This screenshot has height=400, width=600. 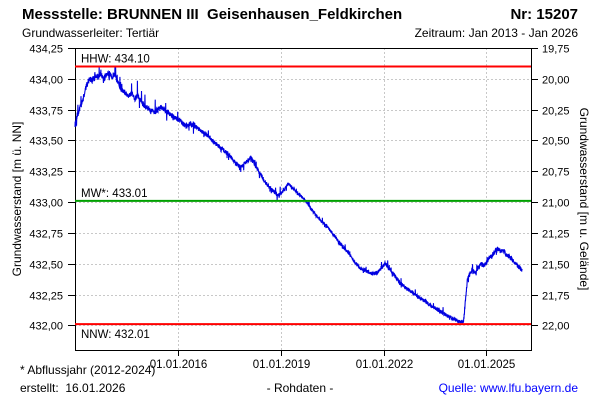 What do you see at coordinates (46, 235) in the screenshot?
I see `y-left-tick-label: 432,75` at bounding box center [46, 235].